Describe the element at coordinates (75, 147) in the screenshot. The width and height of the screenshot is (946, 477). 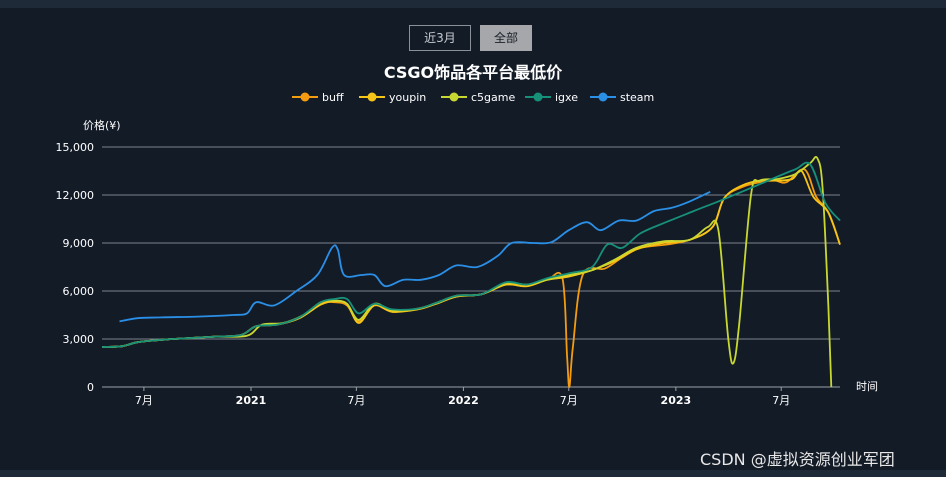
I see `y-tick-label: 15,000` at that location.